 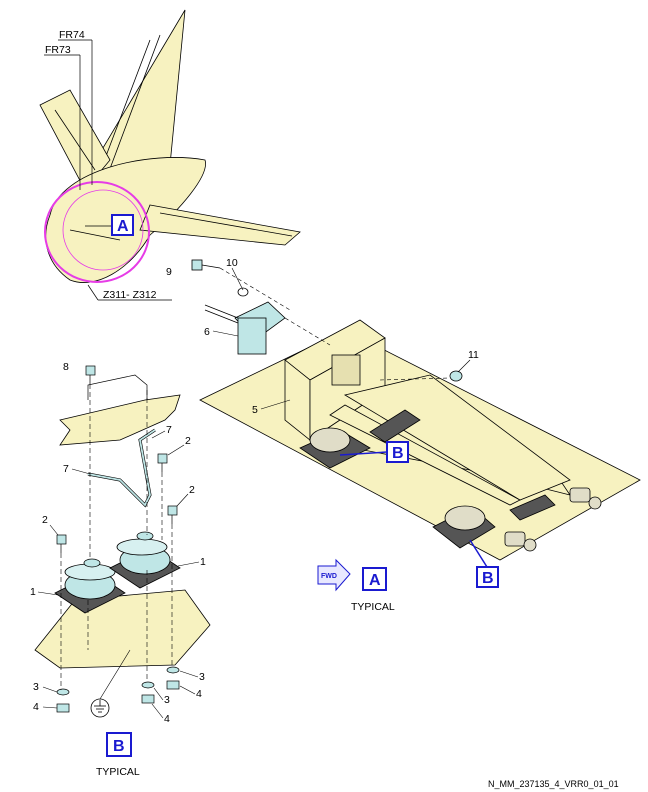 I want to click on item-2-b-leader, so click(x=182, y=500).